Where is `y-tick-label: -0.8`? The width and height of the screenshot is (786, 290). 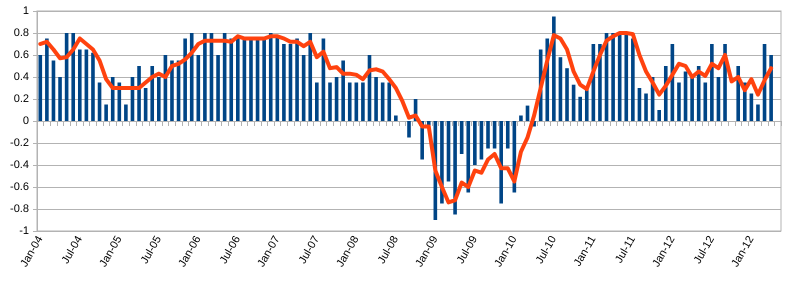
y-tick-label: -0.8 is located at coordinates (19, 209).